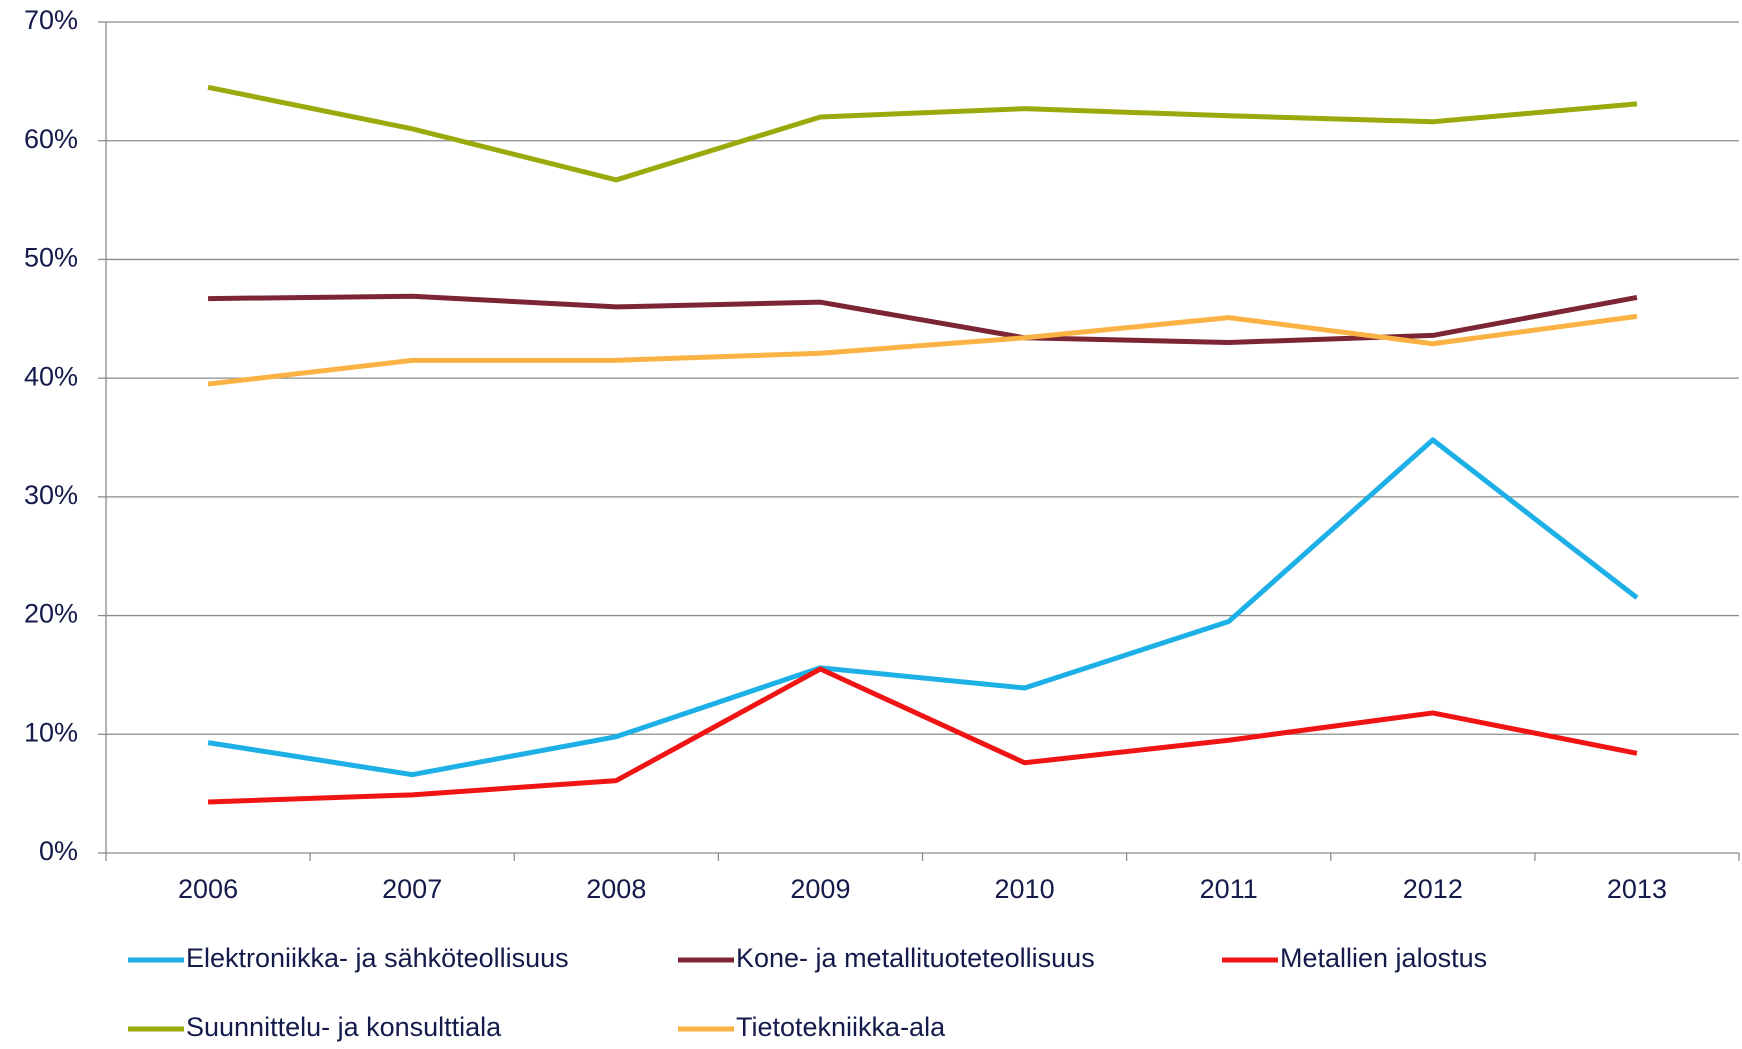 This screenshot has height=1049, width=1742. What do you see at coordinates (841, 1027) in the screenshot?
I see `legend-label: Tietotekniikka-ala` at bounding box center [841, 1027].